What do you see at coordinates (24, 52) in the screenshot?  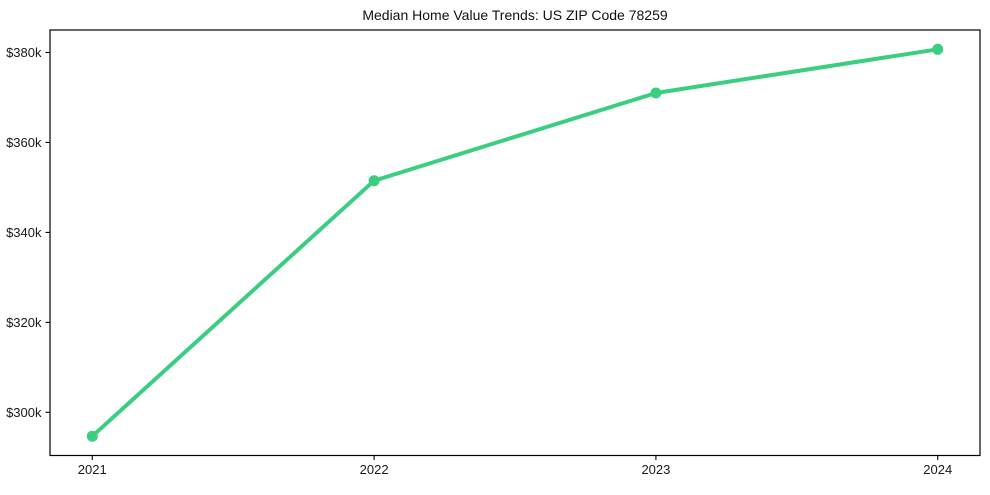 I see `y-tick-label: $380k` at bounding box center [24, 52].